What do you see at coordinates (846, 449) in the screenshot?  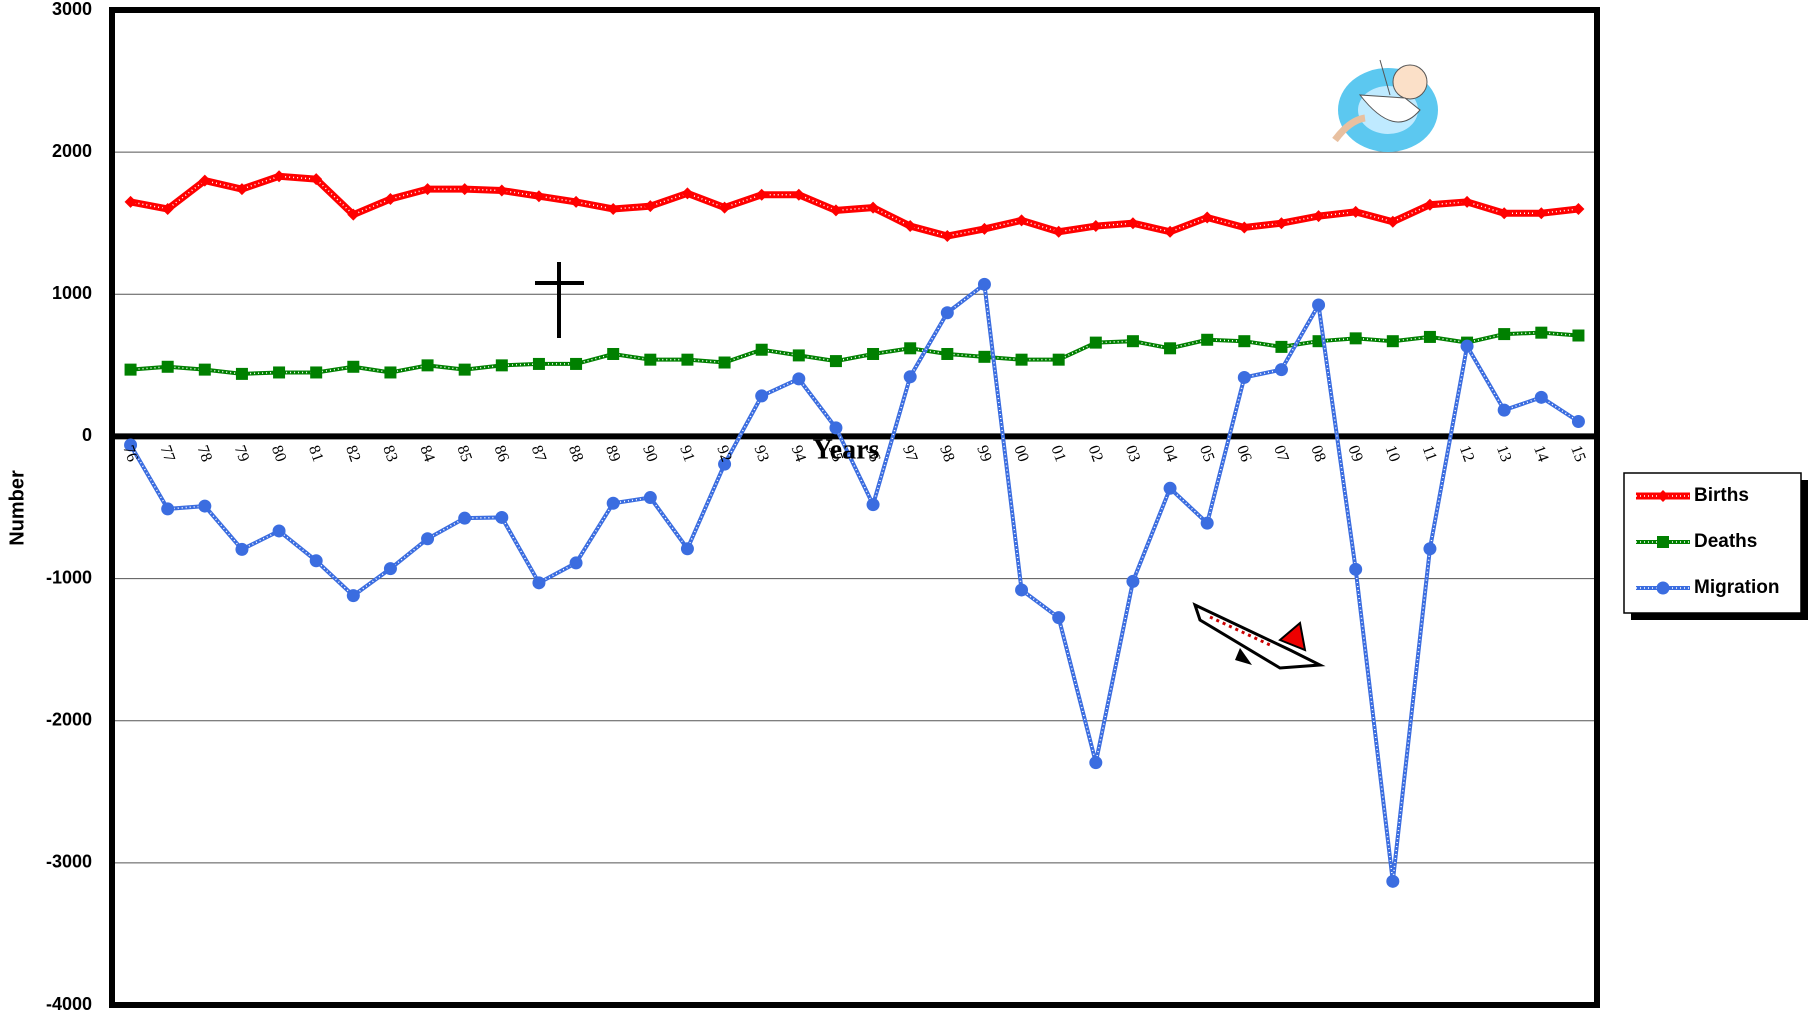 I see `x-axis-label: Years` at bounding box center [846, 449].